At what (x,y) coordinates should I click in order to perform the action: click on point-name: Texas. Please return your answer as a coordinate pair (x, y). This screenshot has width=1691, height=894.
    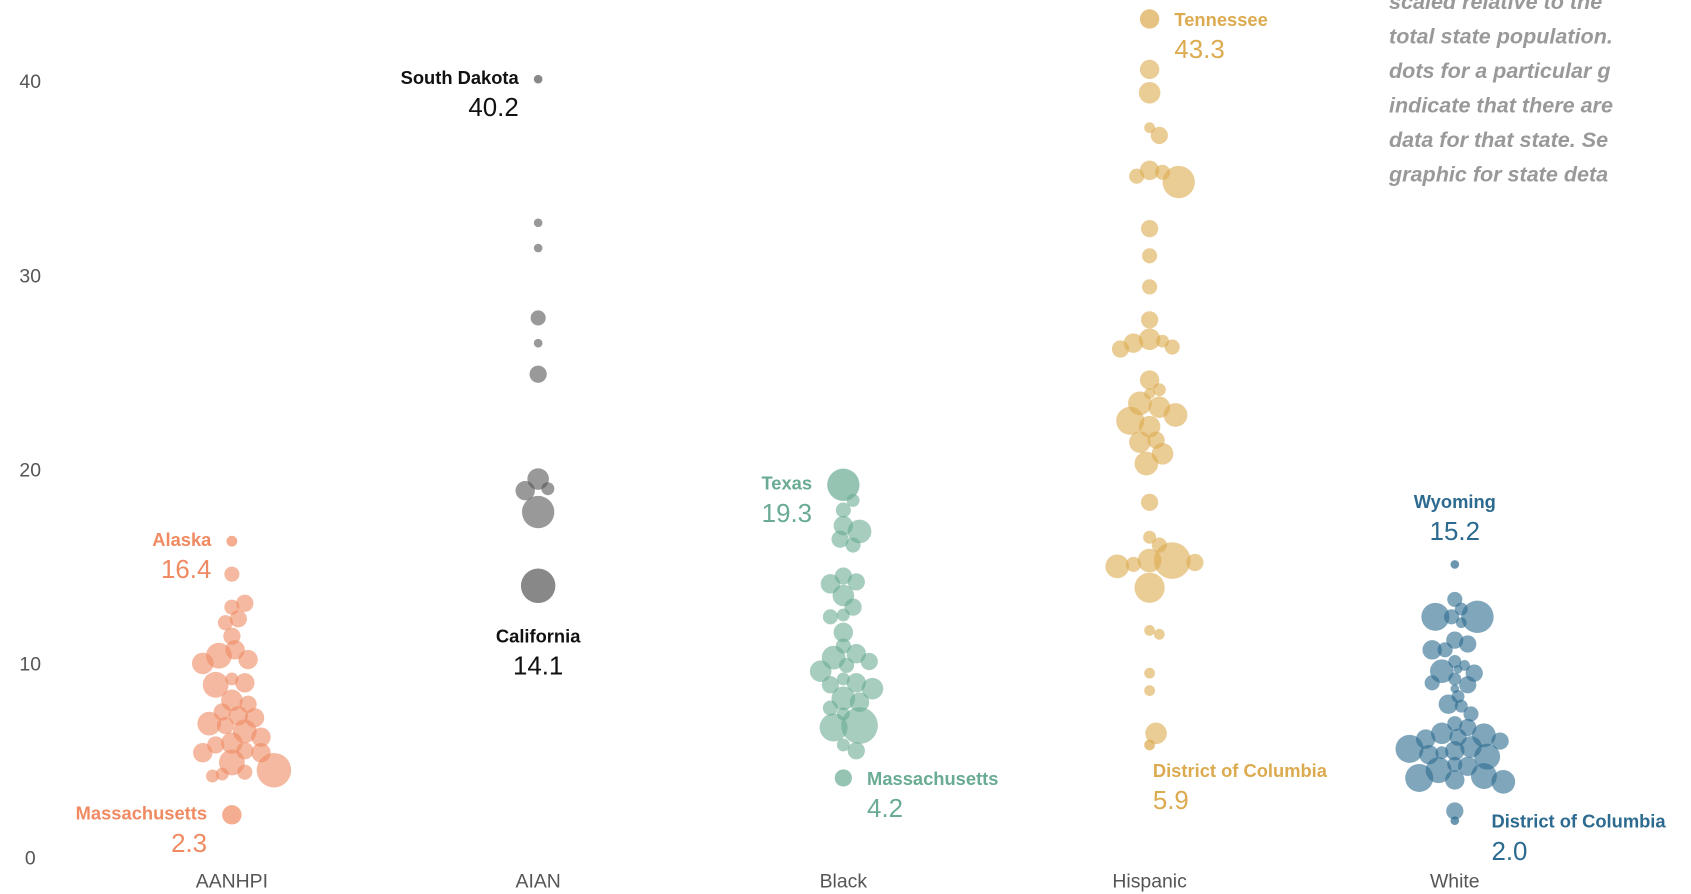
    Looking at the image, I should click on (786, 483).